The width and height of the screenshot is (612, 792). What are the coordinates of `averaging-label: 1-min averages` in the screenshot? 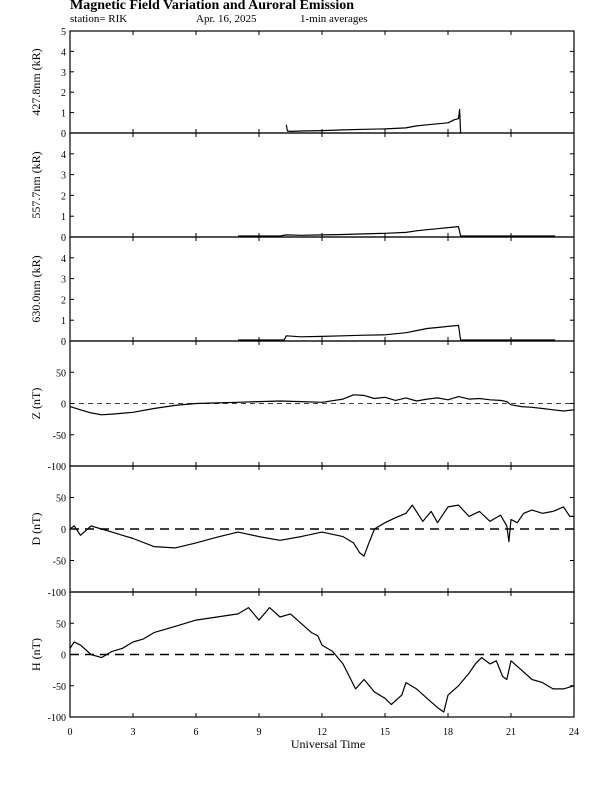 It's located at (334, 19).